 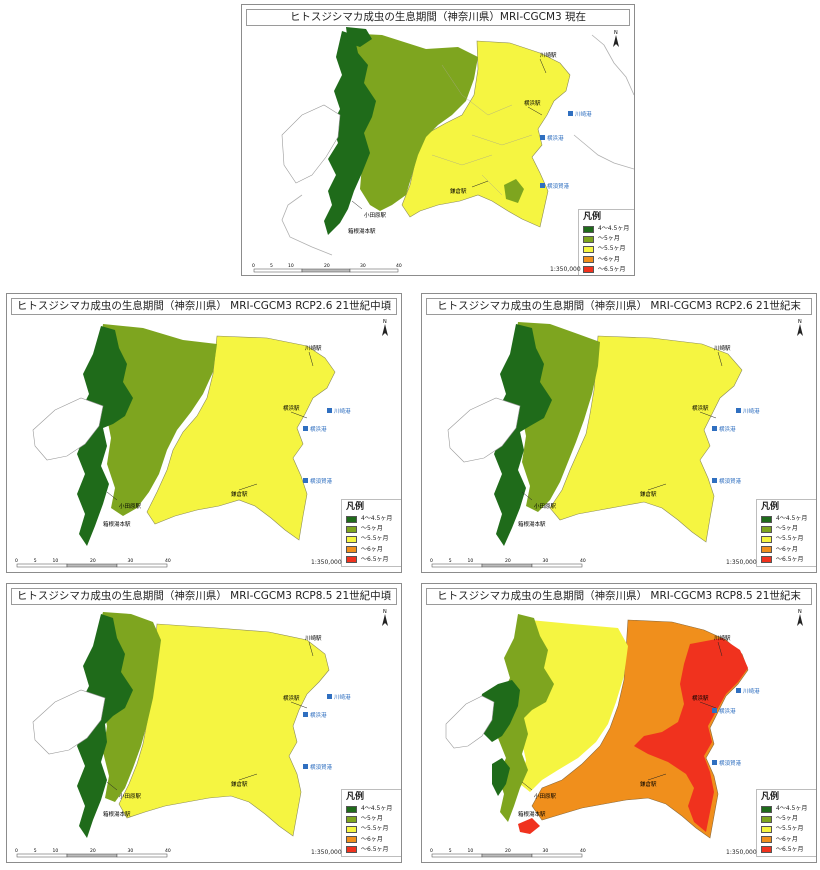 What do you see at coordinates (373, 529) in the screenshot?
I see `legend-item: ～5ヶ月` at bounding box center [373, 529].